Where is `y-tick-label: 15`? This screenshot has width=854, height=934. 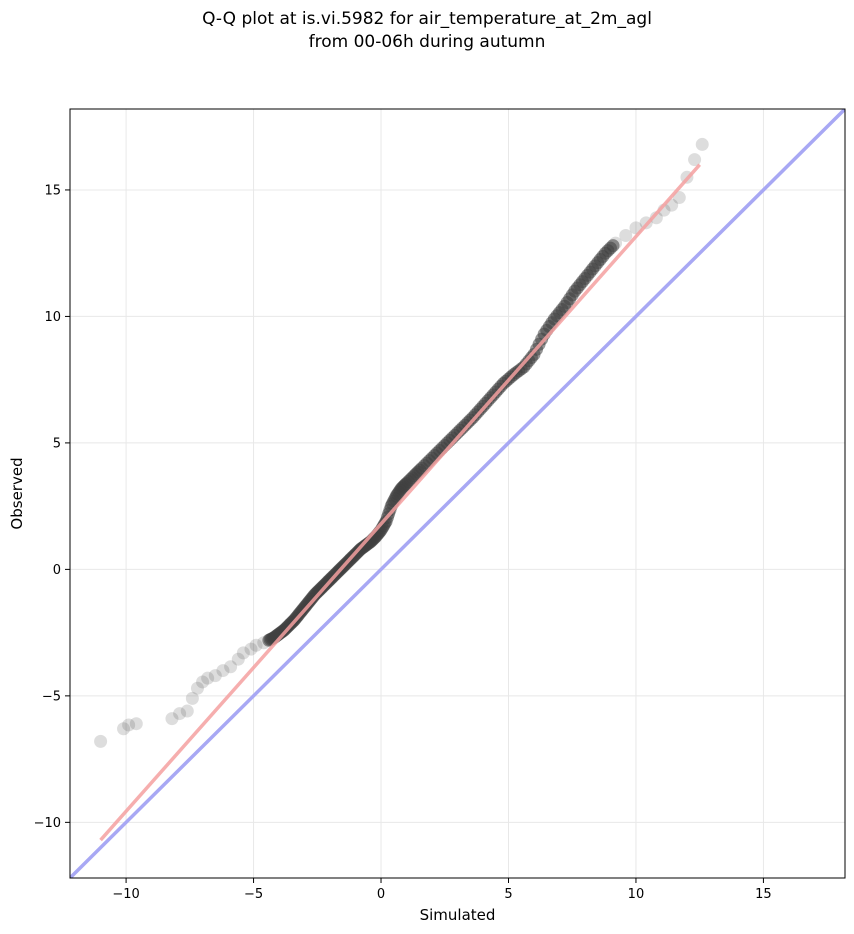 y-tick-label: 15 is located at coordinates (52, 190).